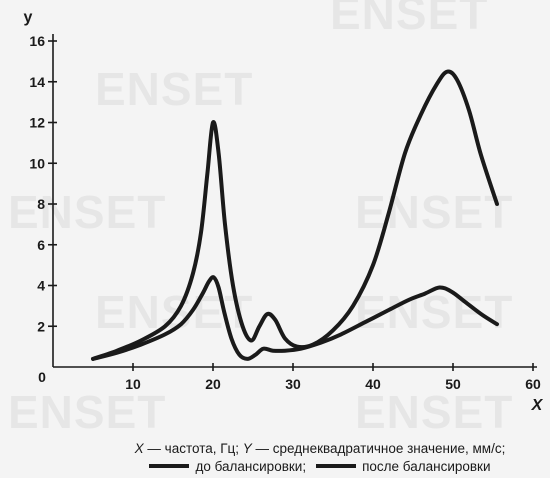  What do you see at coordinates (169, 466) in the screenshot?
I see `legend-swatch-before` at bounding box center [169, 466].